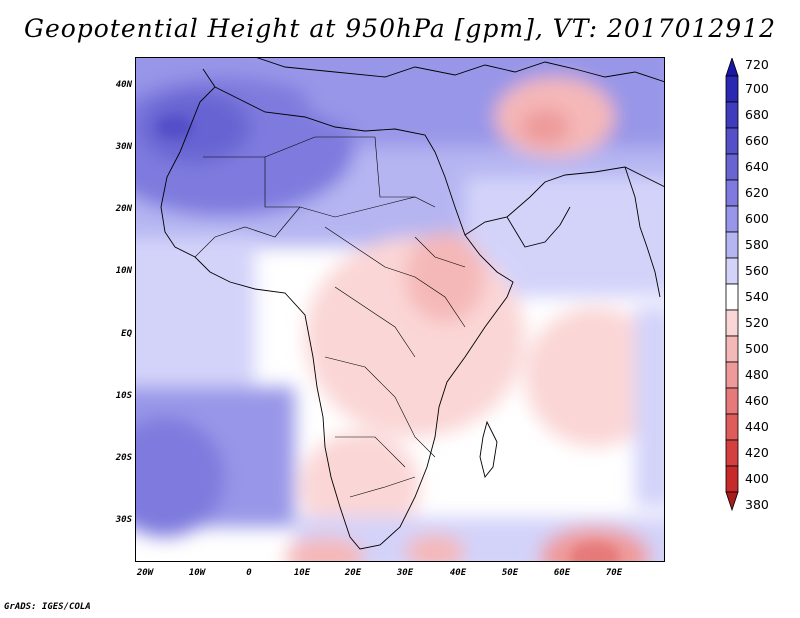 Image resolution: width=800 pixels, height=618 pixels. What do you see at coordinates (757, 296) in the screenshot?
I see `colorbar-level-label: 540` at bounding box center [757, 296].